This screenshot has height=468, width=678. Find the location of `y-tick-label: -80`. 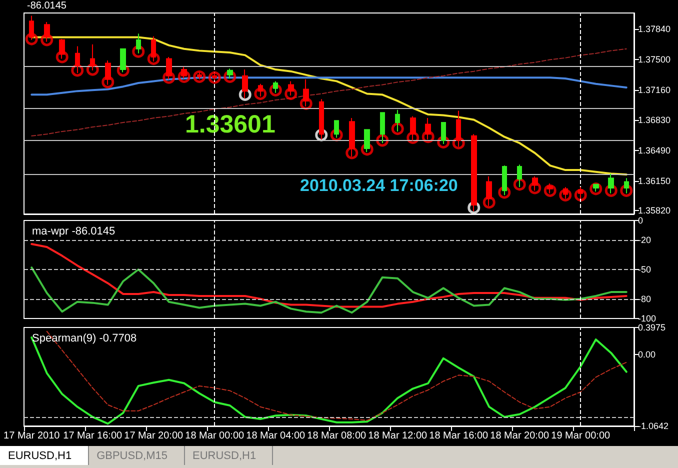

y-tick-label: -80 is located at coordinates (645, 299).